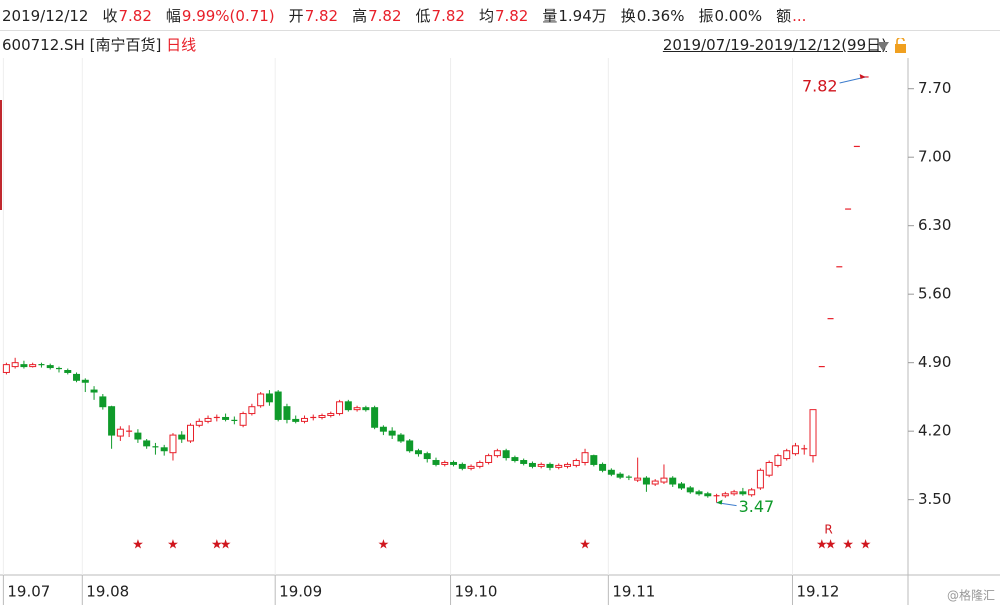 Image resolution: width=1000 pixels, height=610 pixels. Describe the element at coordinates (173, 16) in the screenshot. I see `quote-label: 幅` at that location.